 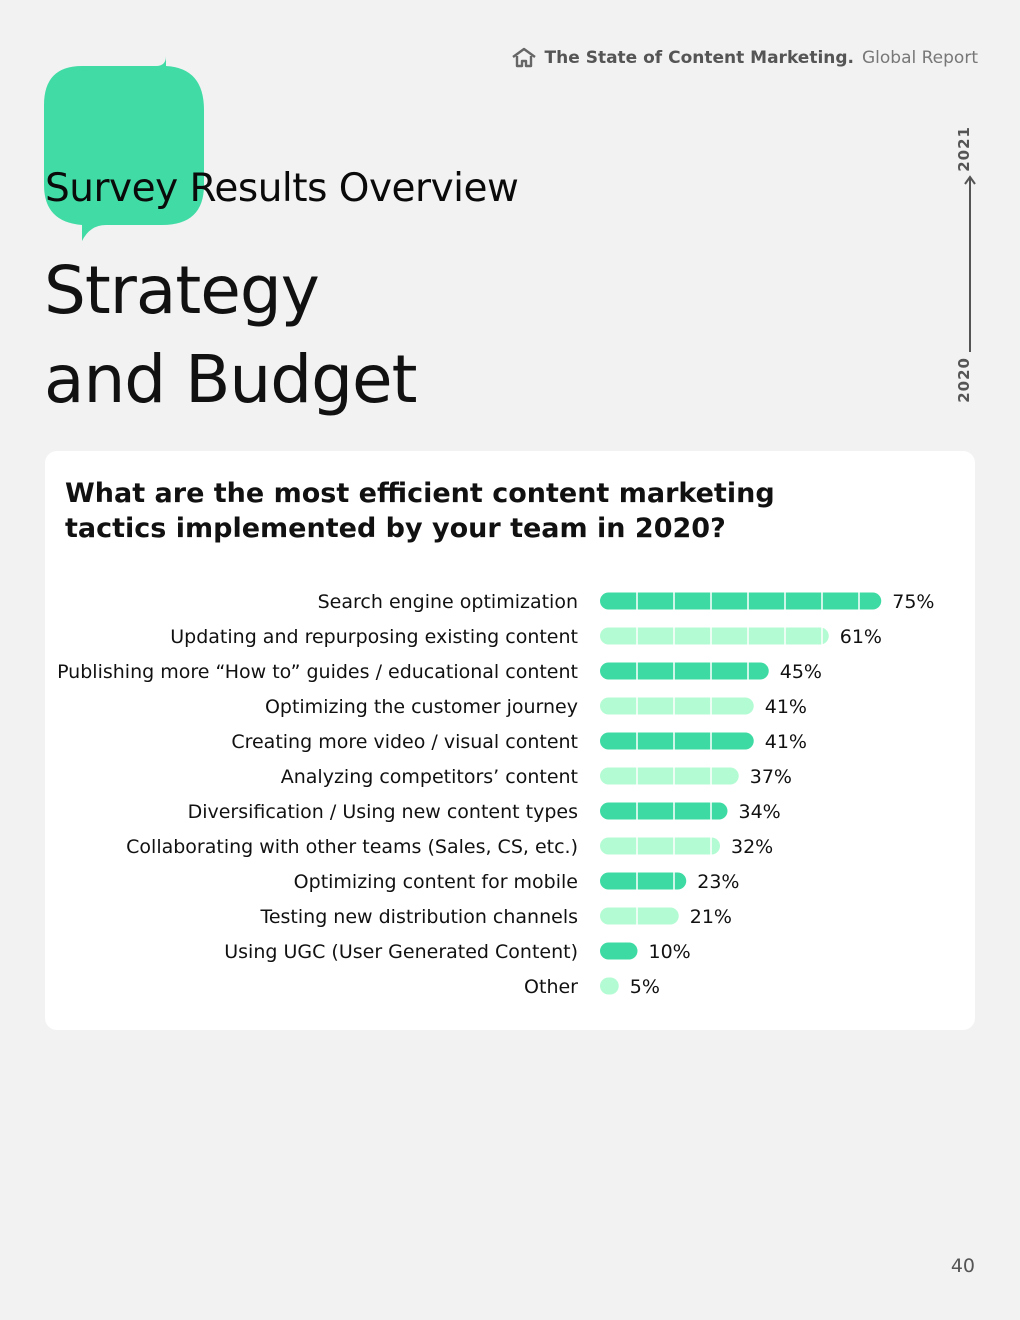 What do you see at coordinates (429, 777) in the screenshot?
I see `category-label: Analyzing competitors’ content` at bounding box center [429, 777].